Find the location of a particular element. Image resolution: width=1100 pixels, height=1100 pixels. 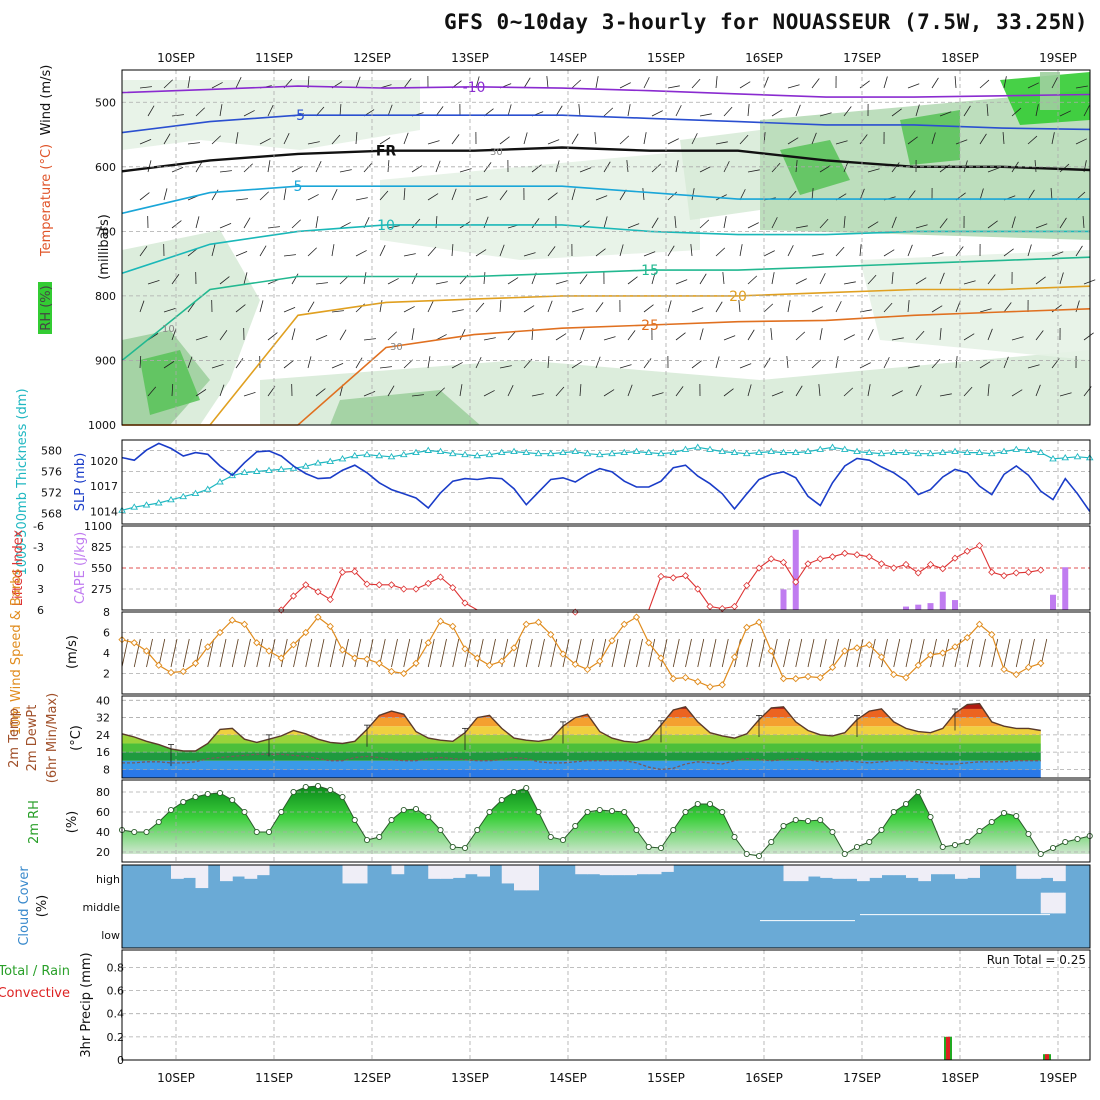

isotherm is located at coordinates (606, 309).